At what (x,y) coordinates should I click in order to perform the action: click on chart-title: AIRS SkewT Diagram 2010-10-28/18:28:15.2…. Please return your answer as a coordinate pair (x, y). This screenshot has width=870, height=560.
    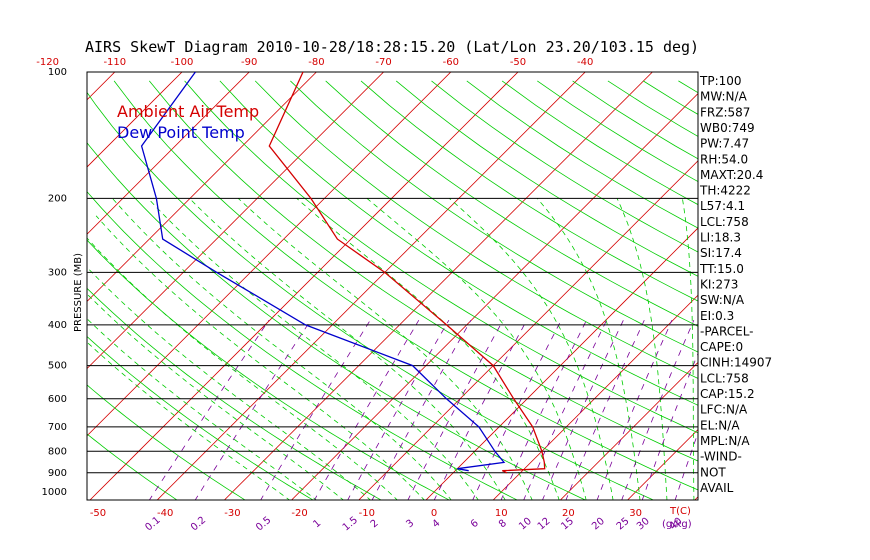
    Looking at the image, I should click on (392, 47).